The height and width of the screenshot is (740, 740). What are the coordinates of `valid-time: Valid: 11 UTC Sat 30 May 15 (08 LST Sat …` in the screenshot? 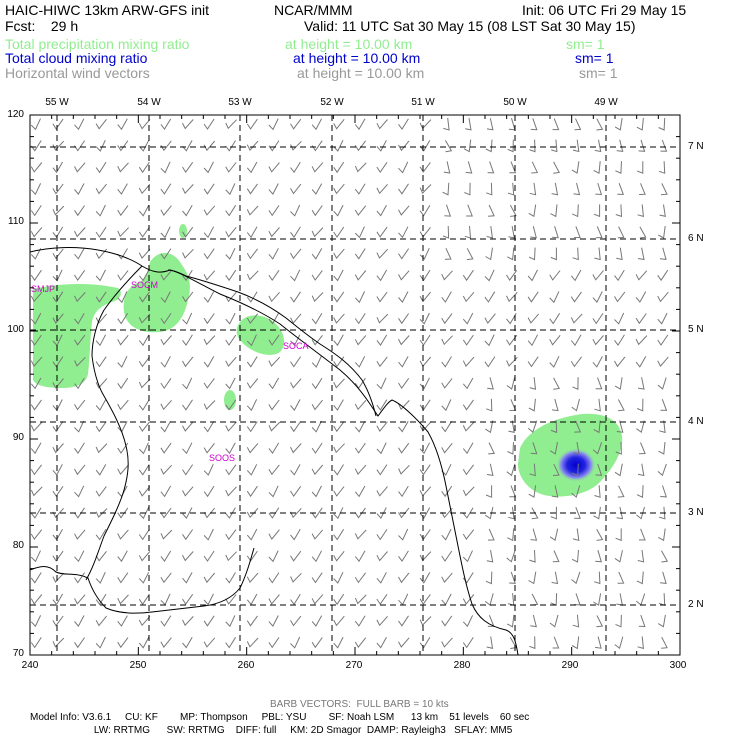 It's located at (470, 26).